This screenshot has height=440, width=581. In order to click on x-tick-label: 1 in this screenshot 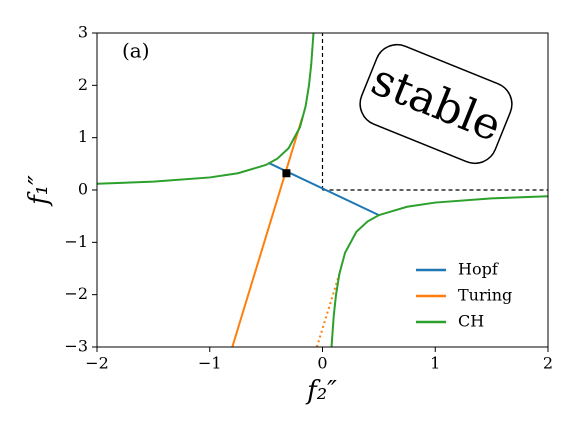, I will do `click(435, 363)`.